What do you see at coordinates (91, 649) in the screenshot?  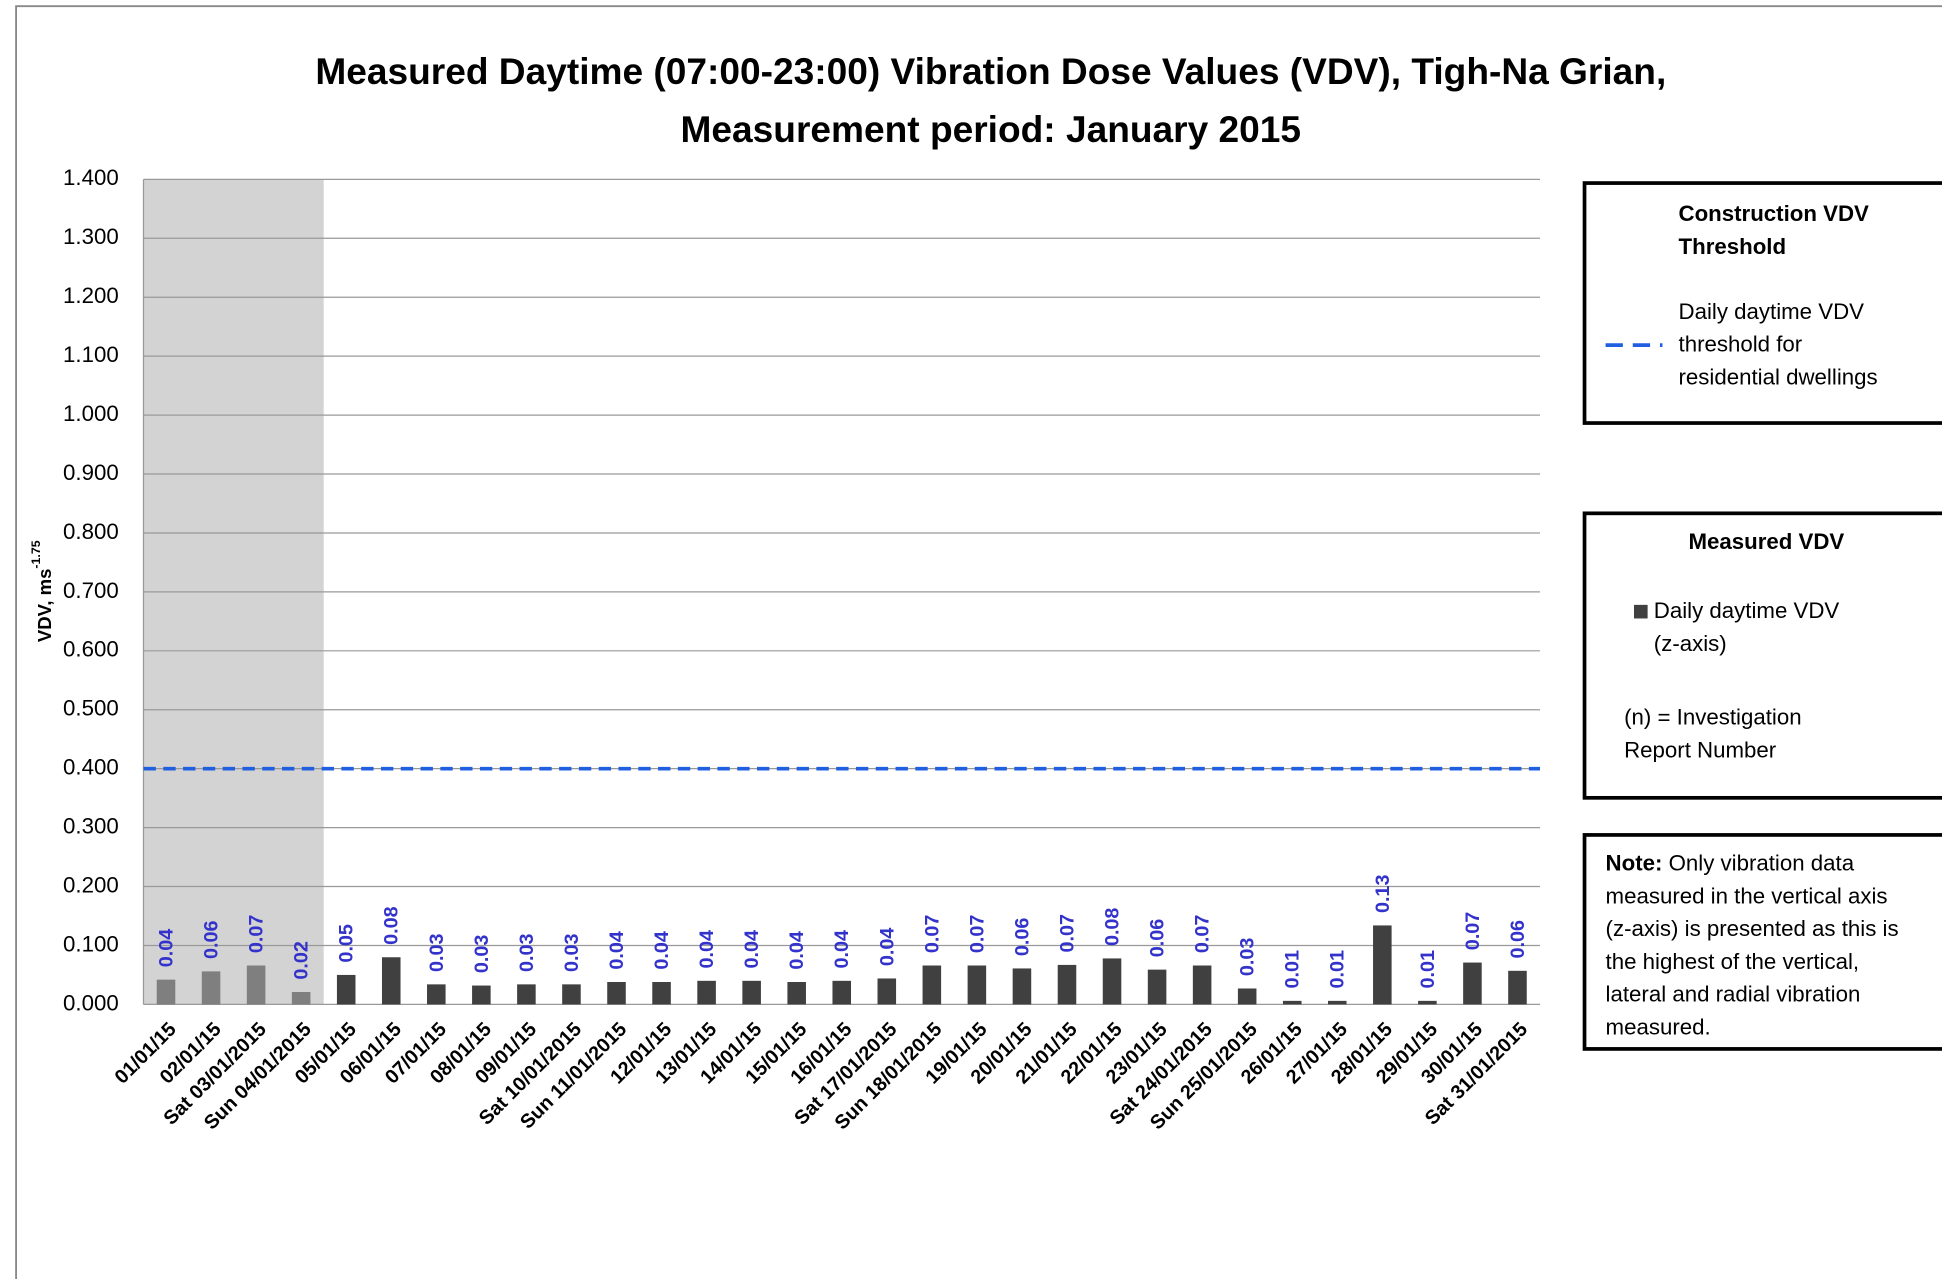 I see `y-tick-label: 0.600` at bounding box center [91, 649].